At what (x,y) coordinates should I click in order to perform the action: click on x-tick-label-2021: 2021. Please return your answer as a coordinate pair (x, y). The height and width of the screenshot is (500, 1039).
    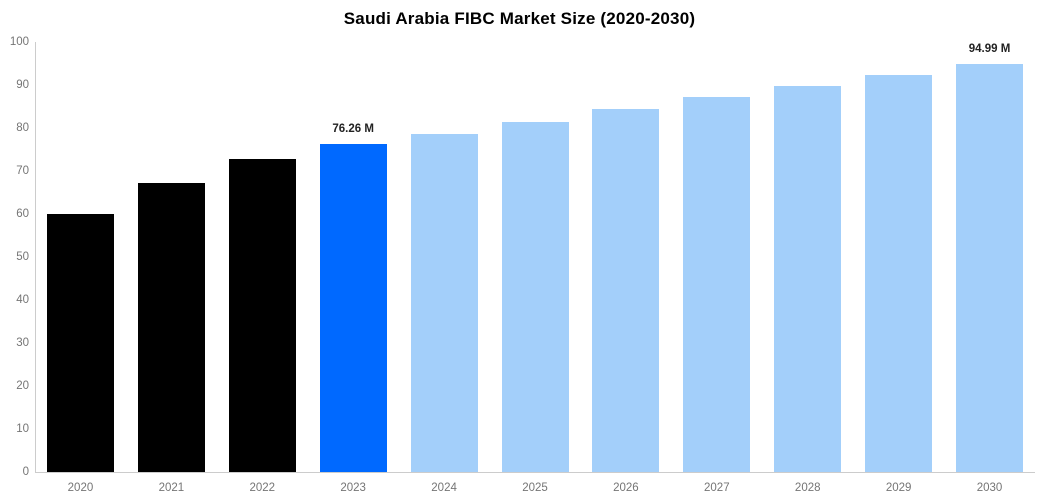
    Looking at the image, I should click on (171, 488).